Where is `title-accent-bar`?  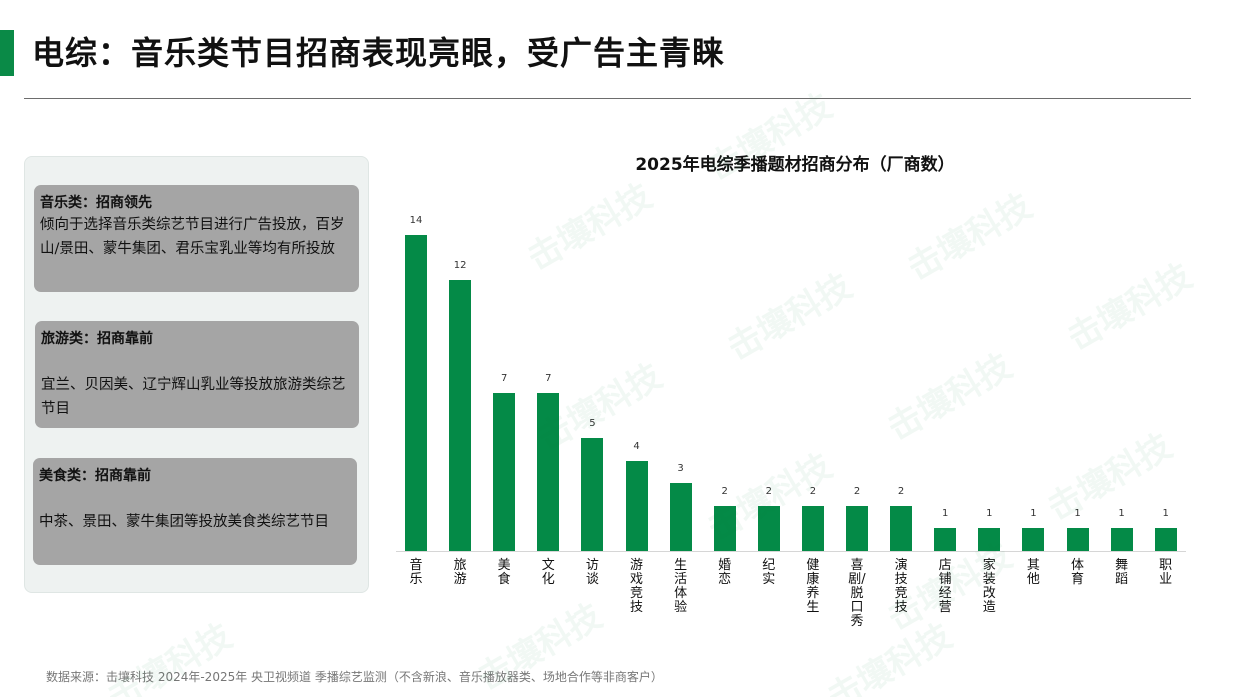 title-accent-bar is located at coordinates (7, 53).